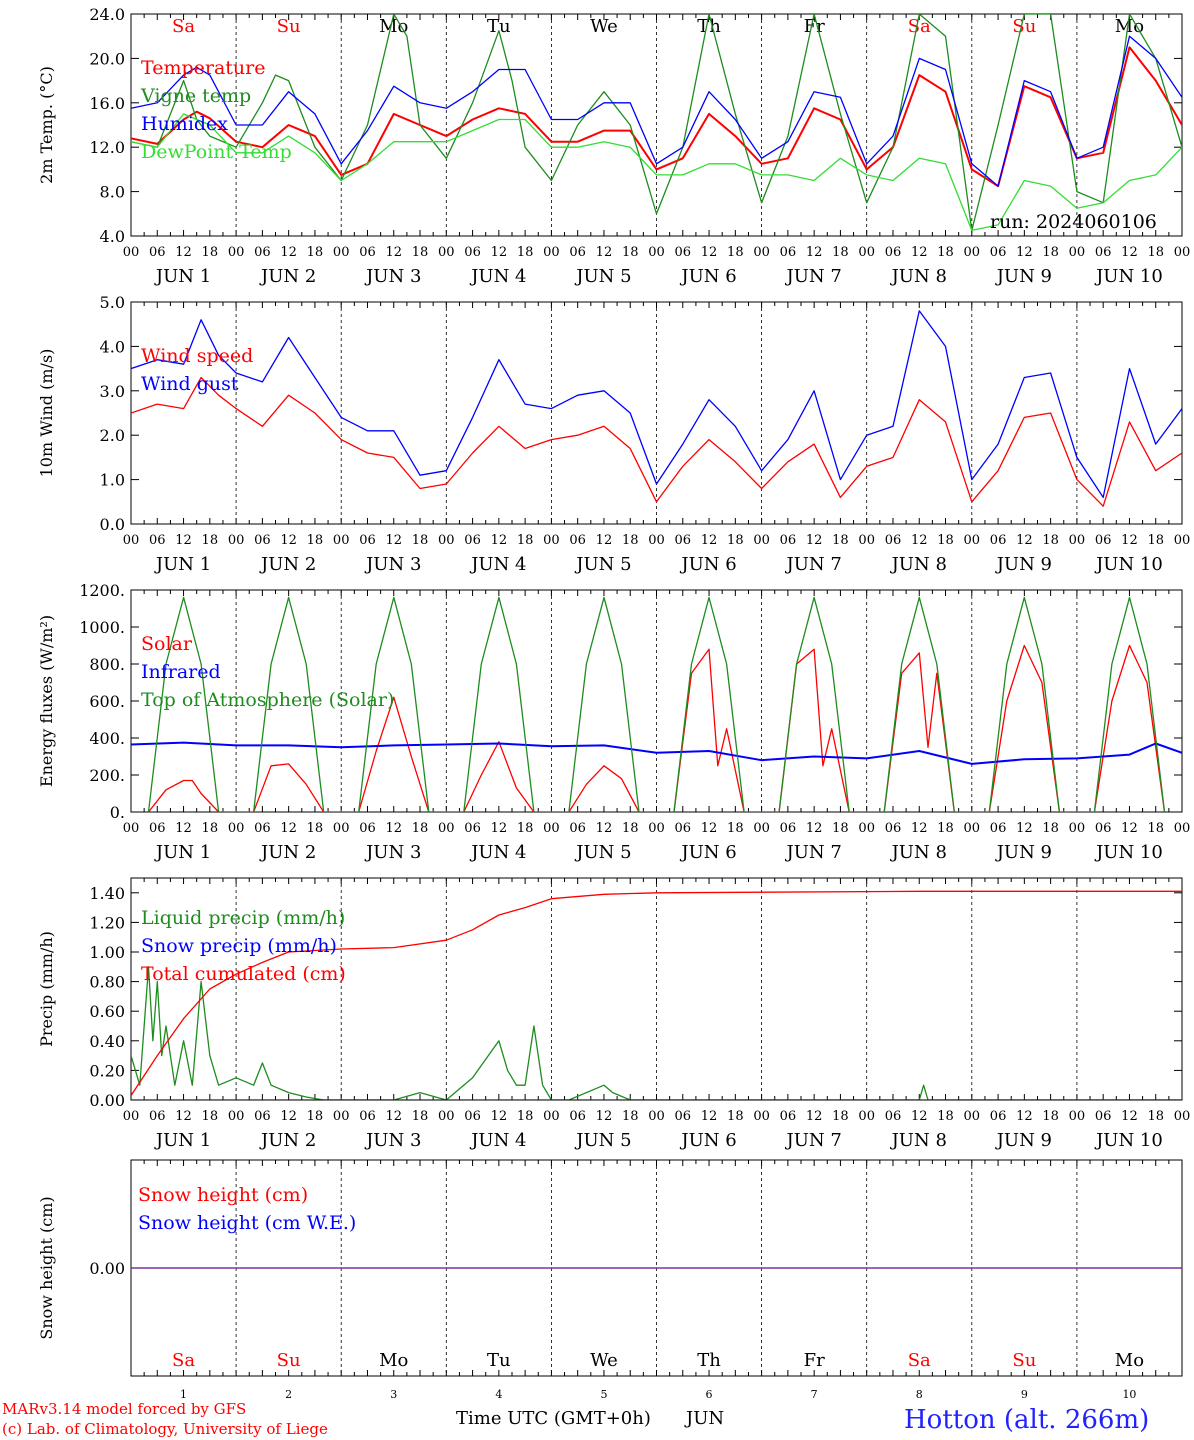 The image size is (1194, 1440). I want to click on weekday-label: Th, so click(709, 1360).